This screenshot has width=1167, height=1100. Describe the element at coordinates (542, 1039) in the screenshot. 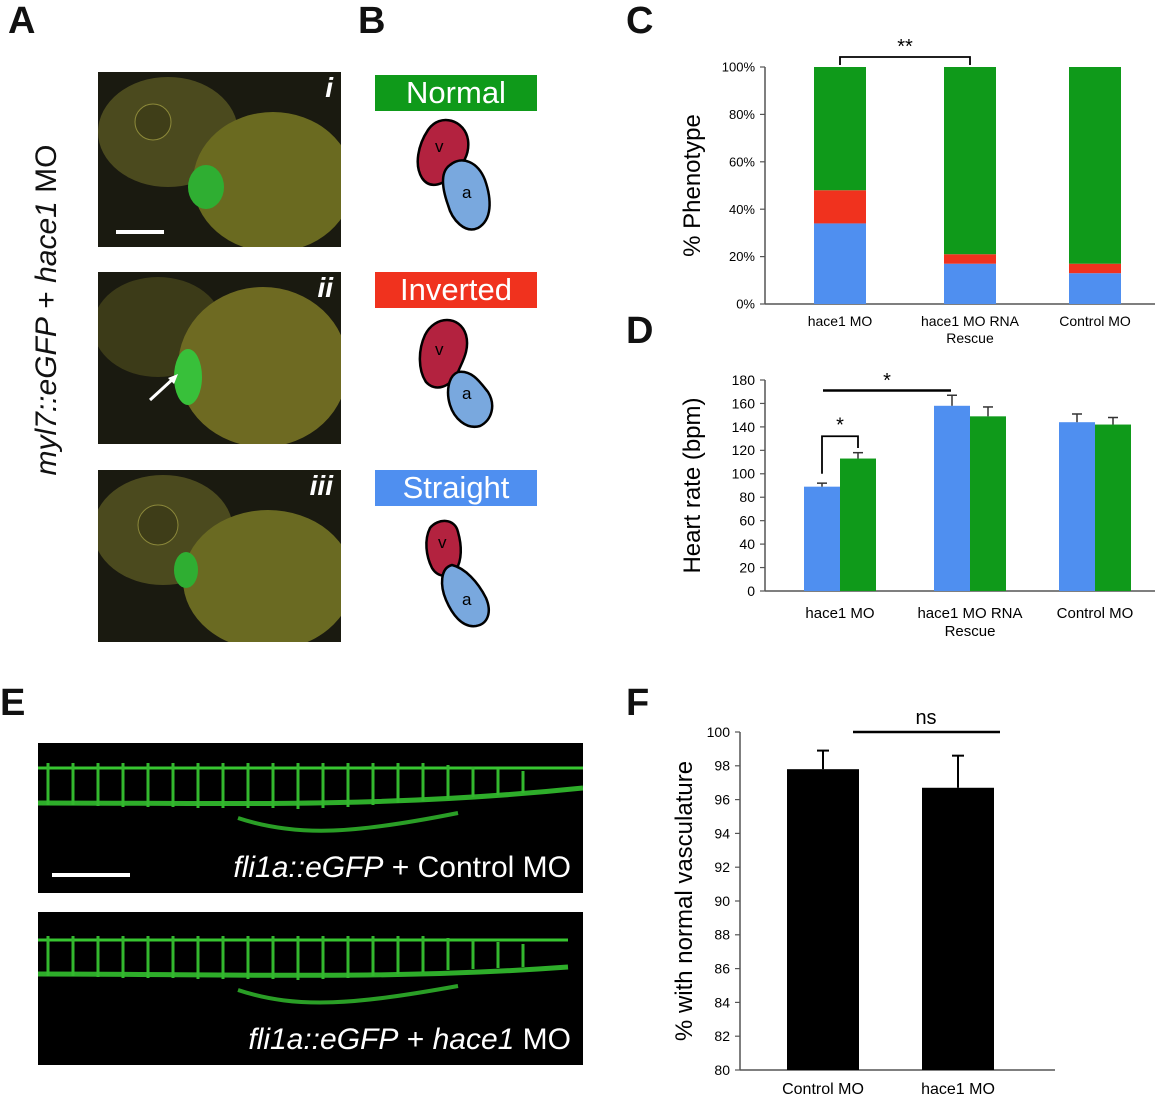

I see `caption-hace1-plain2: MO` at that location.